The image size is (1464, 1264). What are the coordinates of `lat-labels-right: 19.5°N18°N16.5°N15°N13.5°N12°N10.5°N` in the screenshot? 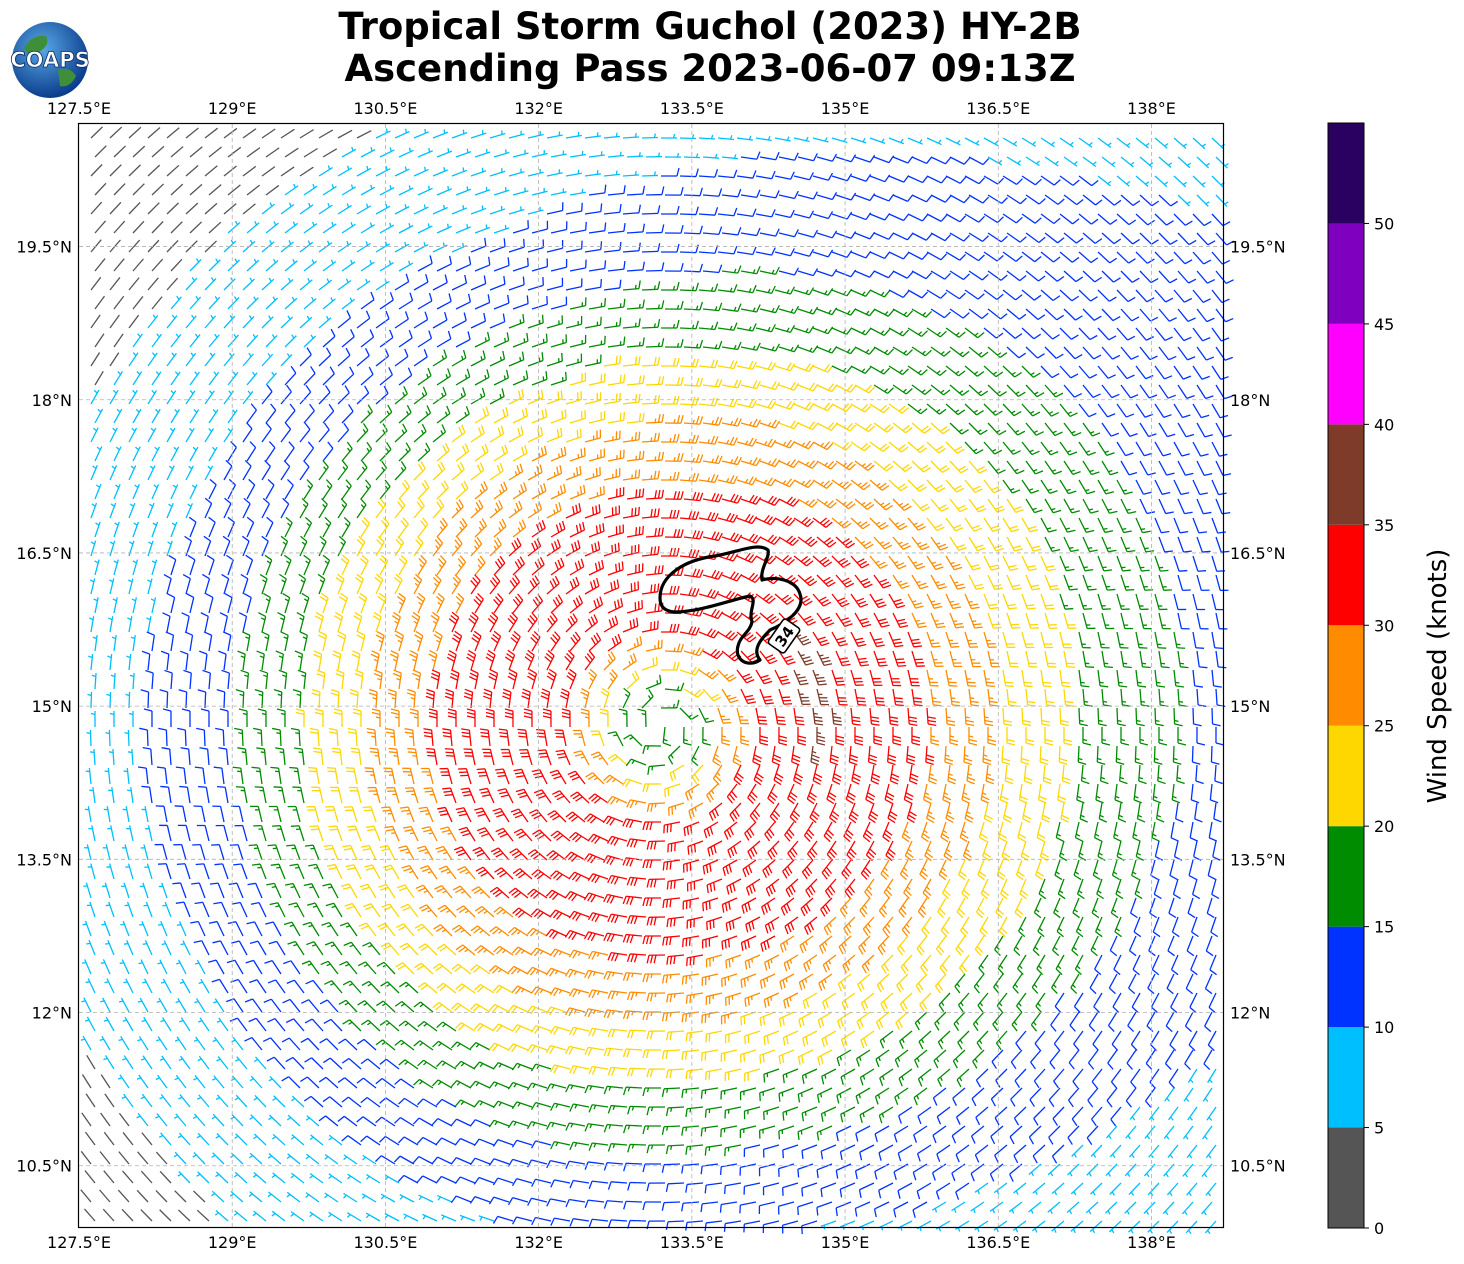 It's located at (1258, 707).